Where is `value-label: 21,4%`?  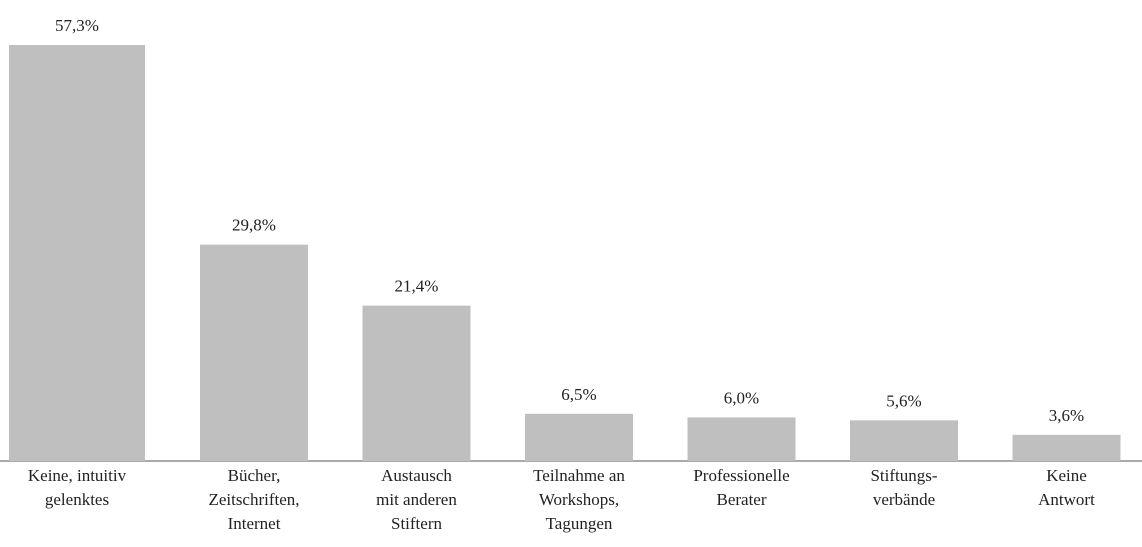 value-label: 21,4% is located at coordinates (417, 286).